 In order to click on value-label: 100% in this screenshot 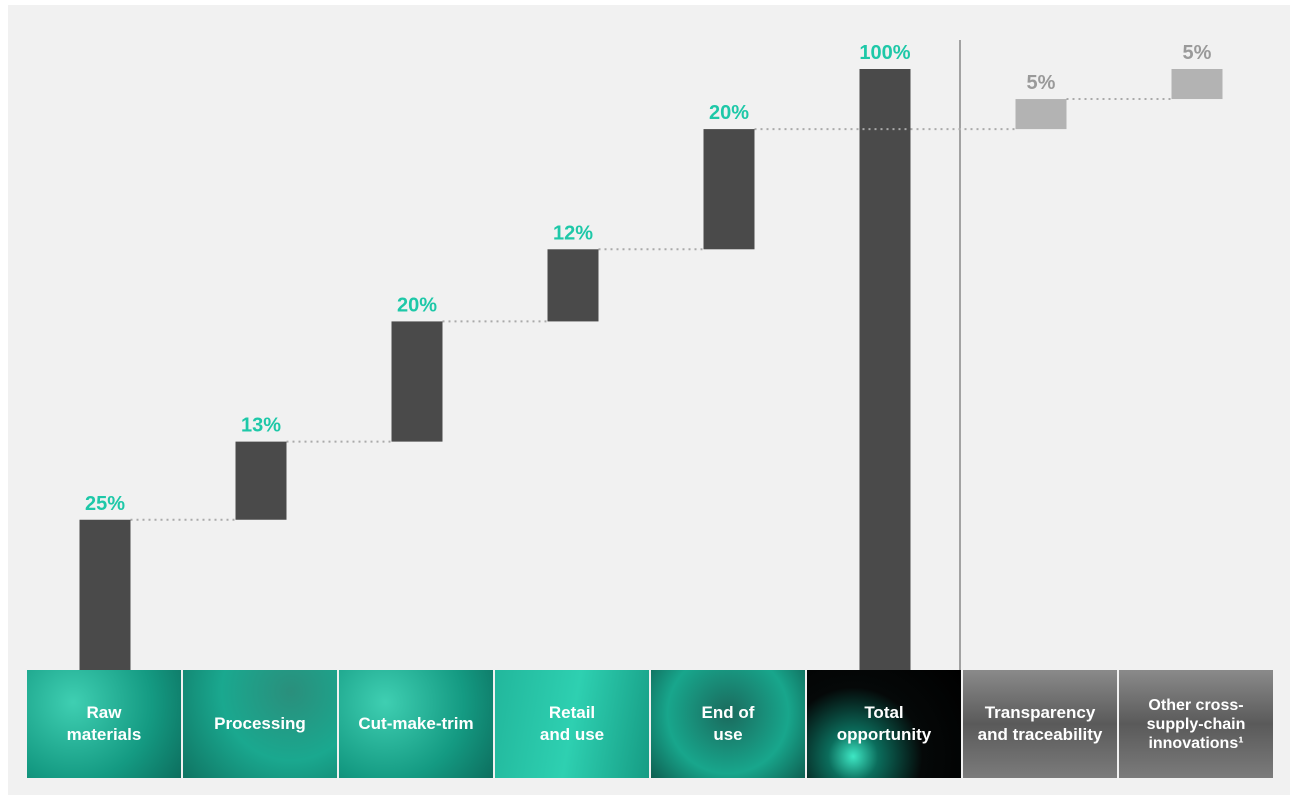, I will do `click(884, 53)`.